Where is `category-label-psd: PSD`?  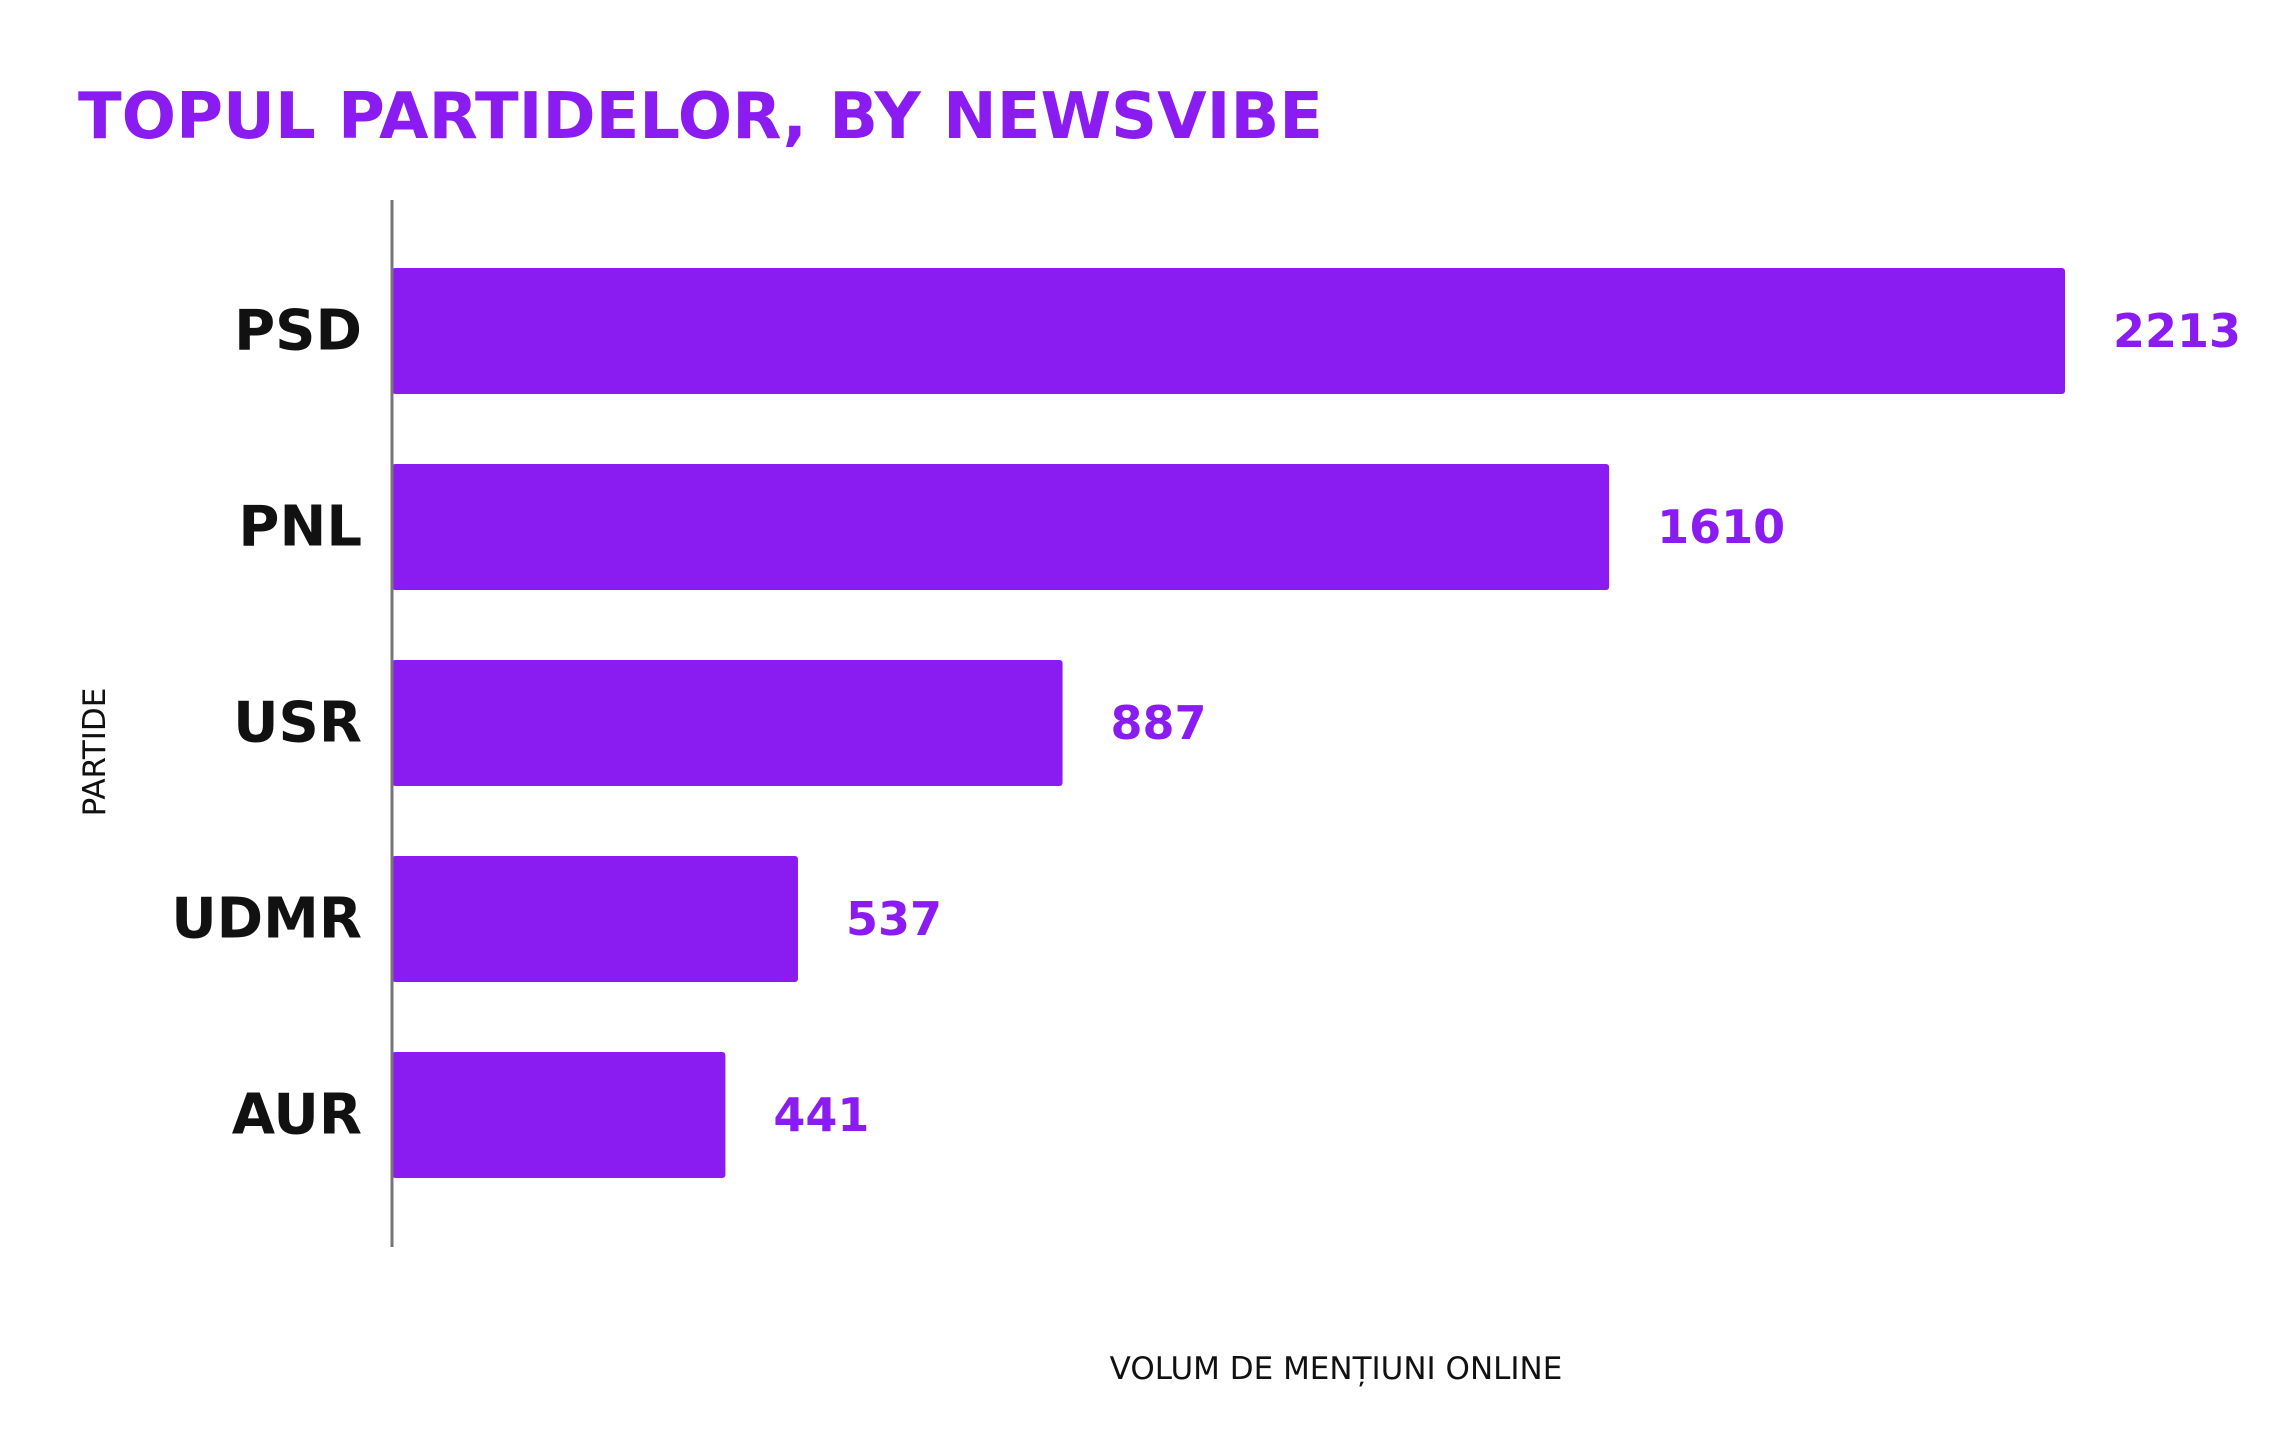 category-label-psd: PSD is located at coordinates (298, 331).